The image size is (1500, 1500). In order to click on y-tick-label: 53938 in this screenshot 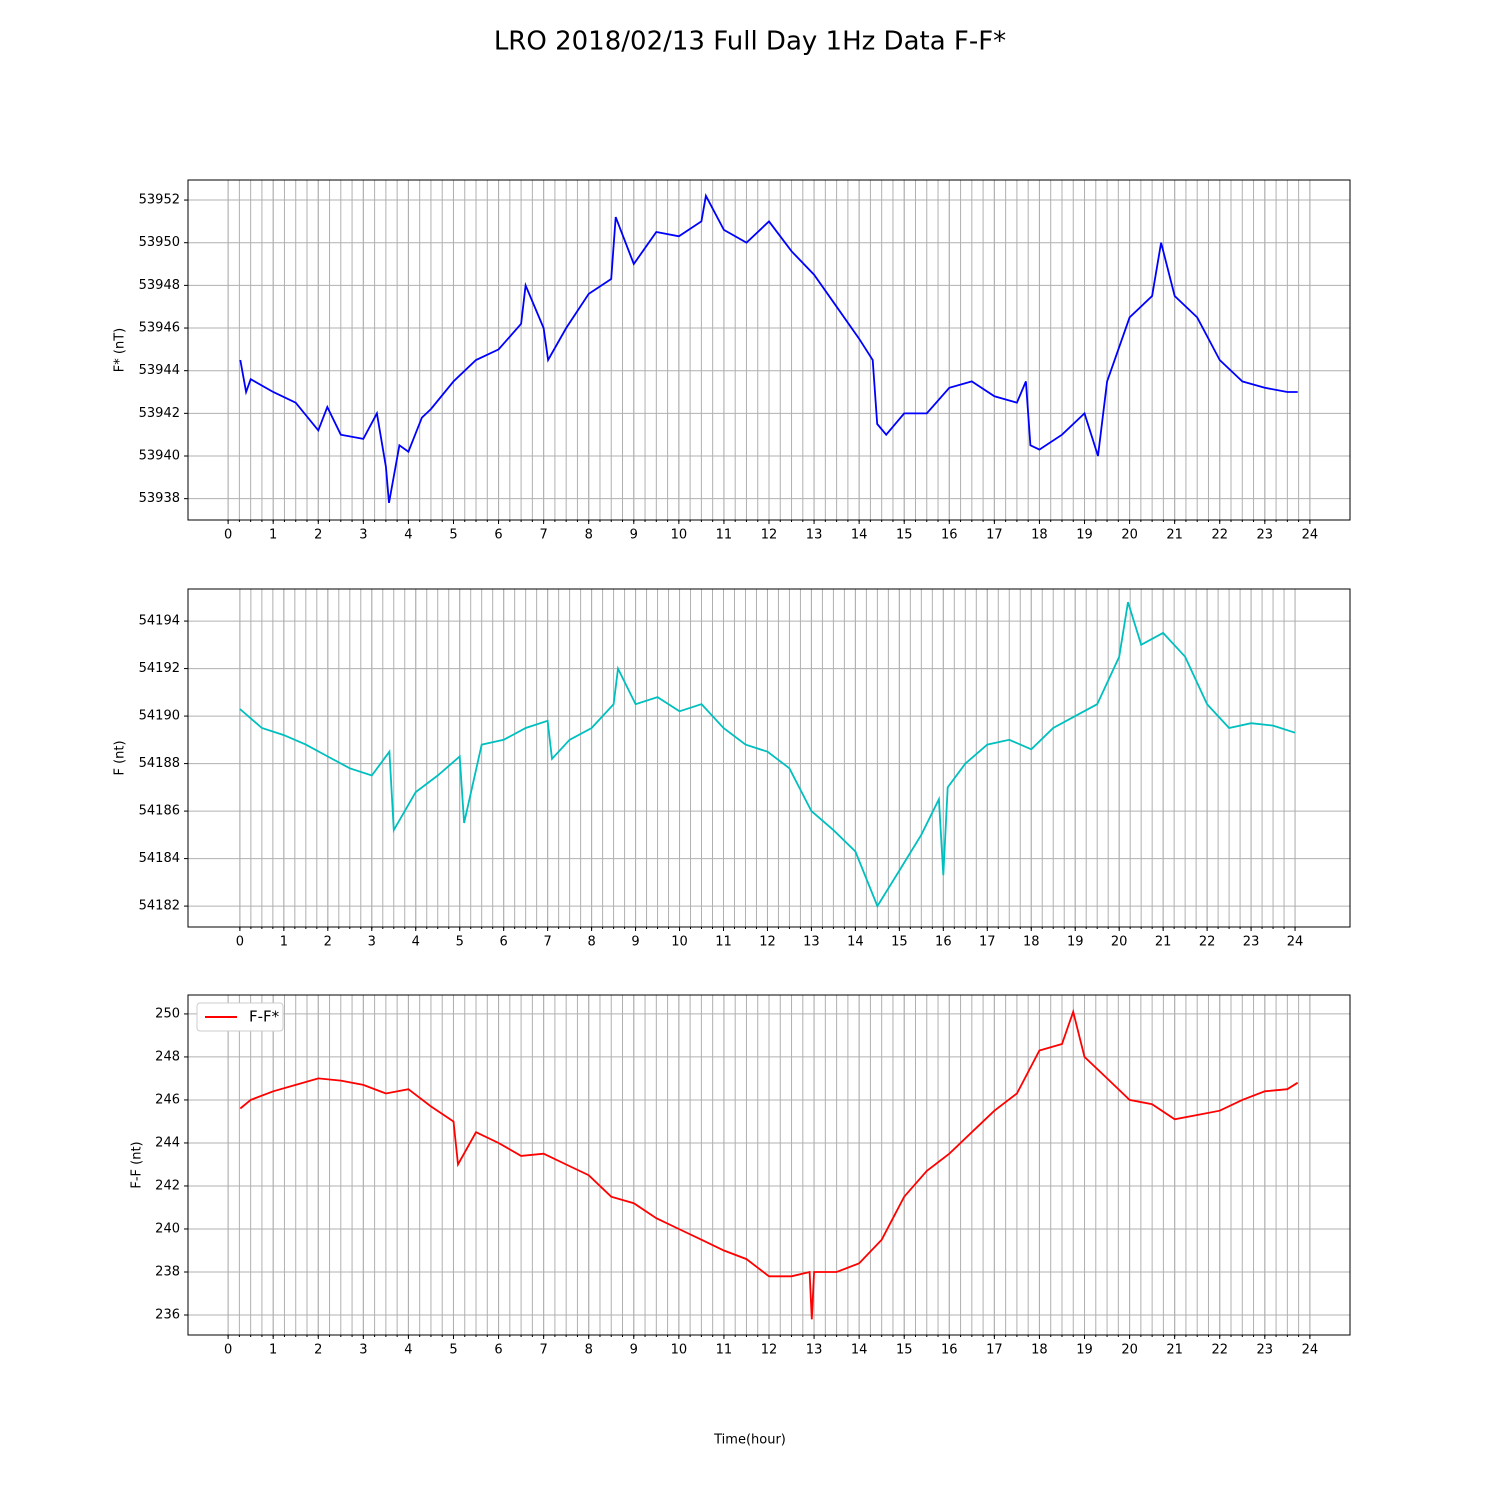, I will do `click(159, 498)`.